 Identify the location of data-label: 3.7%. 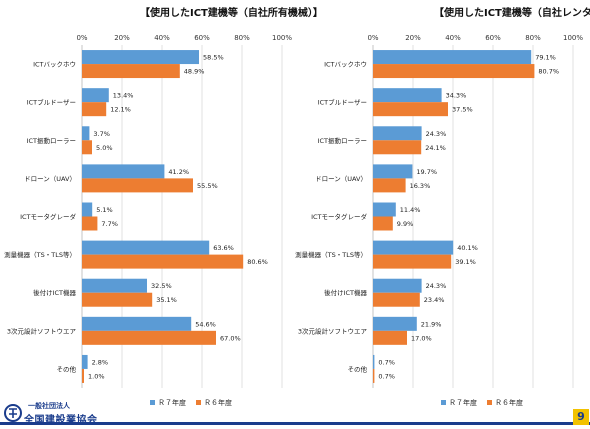
(101, 134).